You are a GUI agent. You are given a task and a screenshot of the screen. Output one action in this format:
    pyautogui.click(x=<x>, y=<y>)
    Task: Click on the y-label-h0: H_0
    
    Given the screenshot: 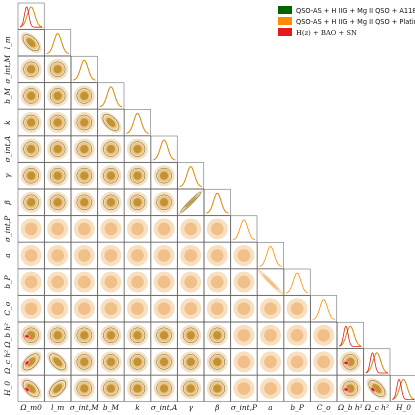 What is the action you would take?
    pyautogui.click(x=7, y=389)
    